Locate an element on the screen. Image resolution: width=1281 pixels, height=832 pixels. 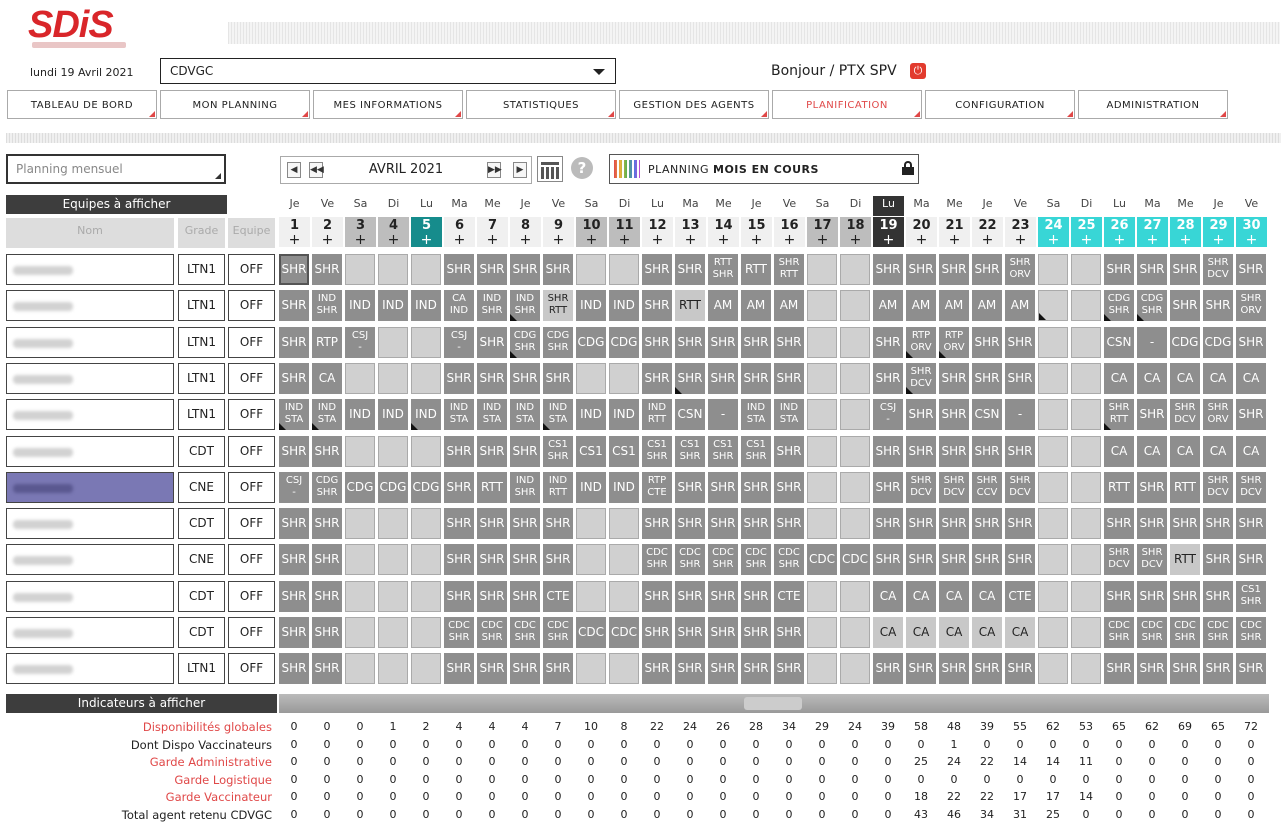
day-number: 16 + is located at coordinates (789, 232).